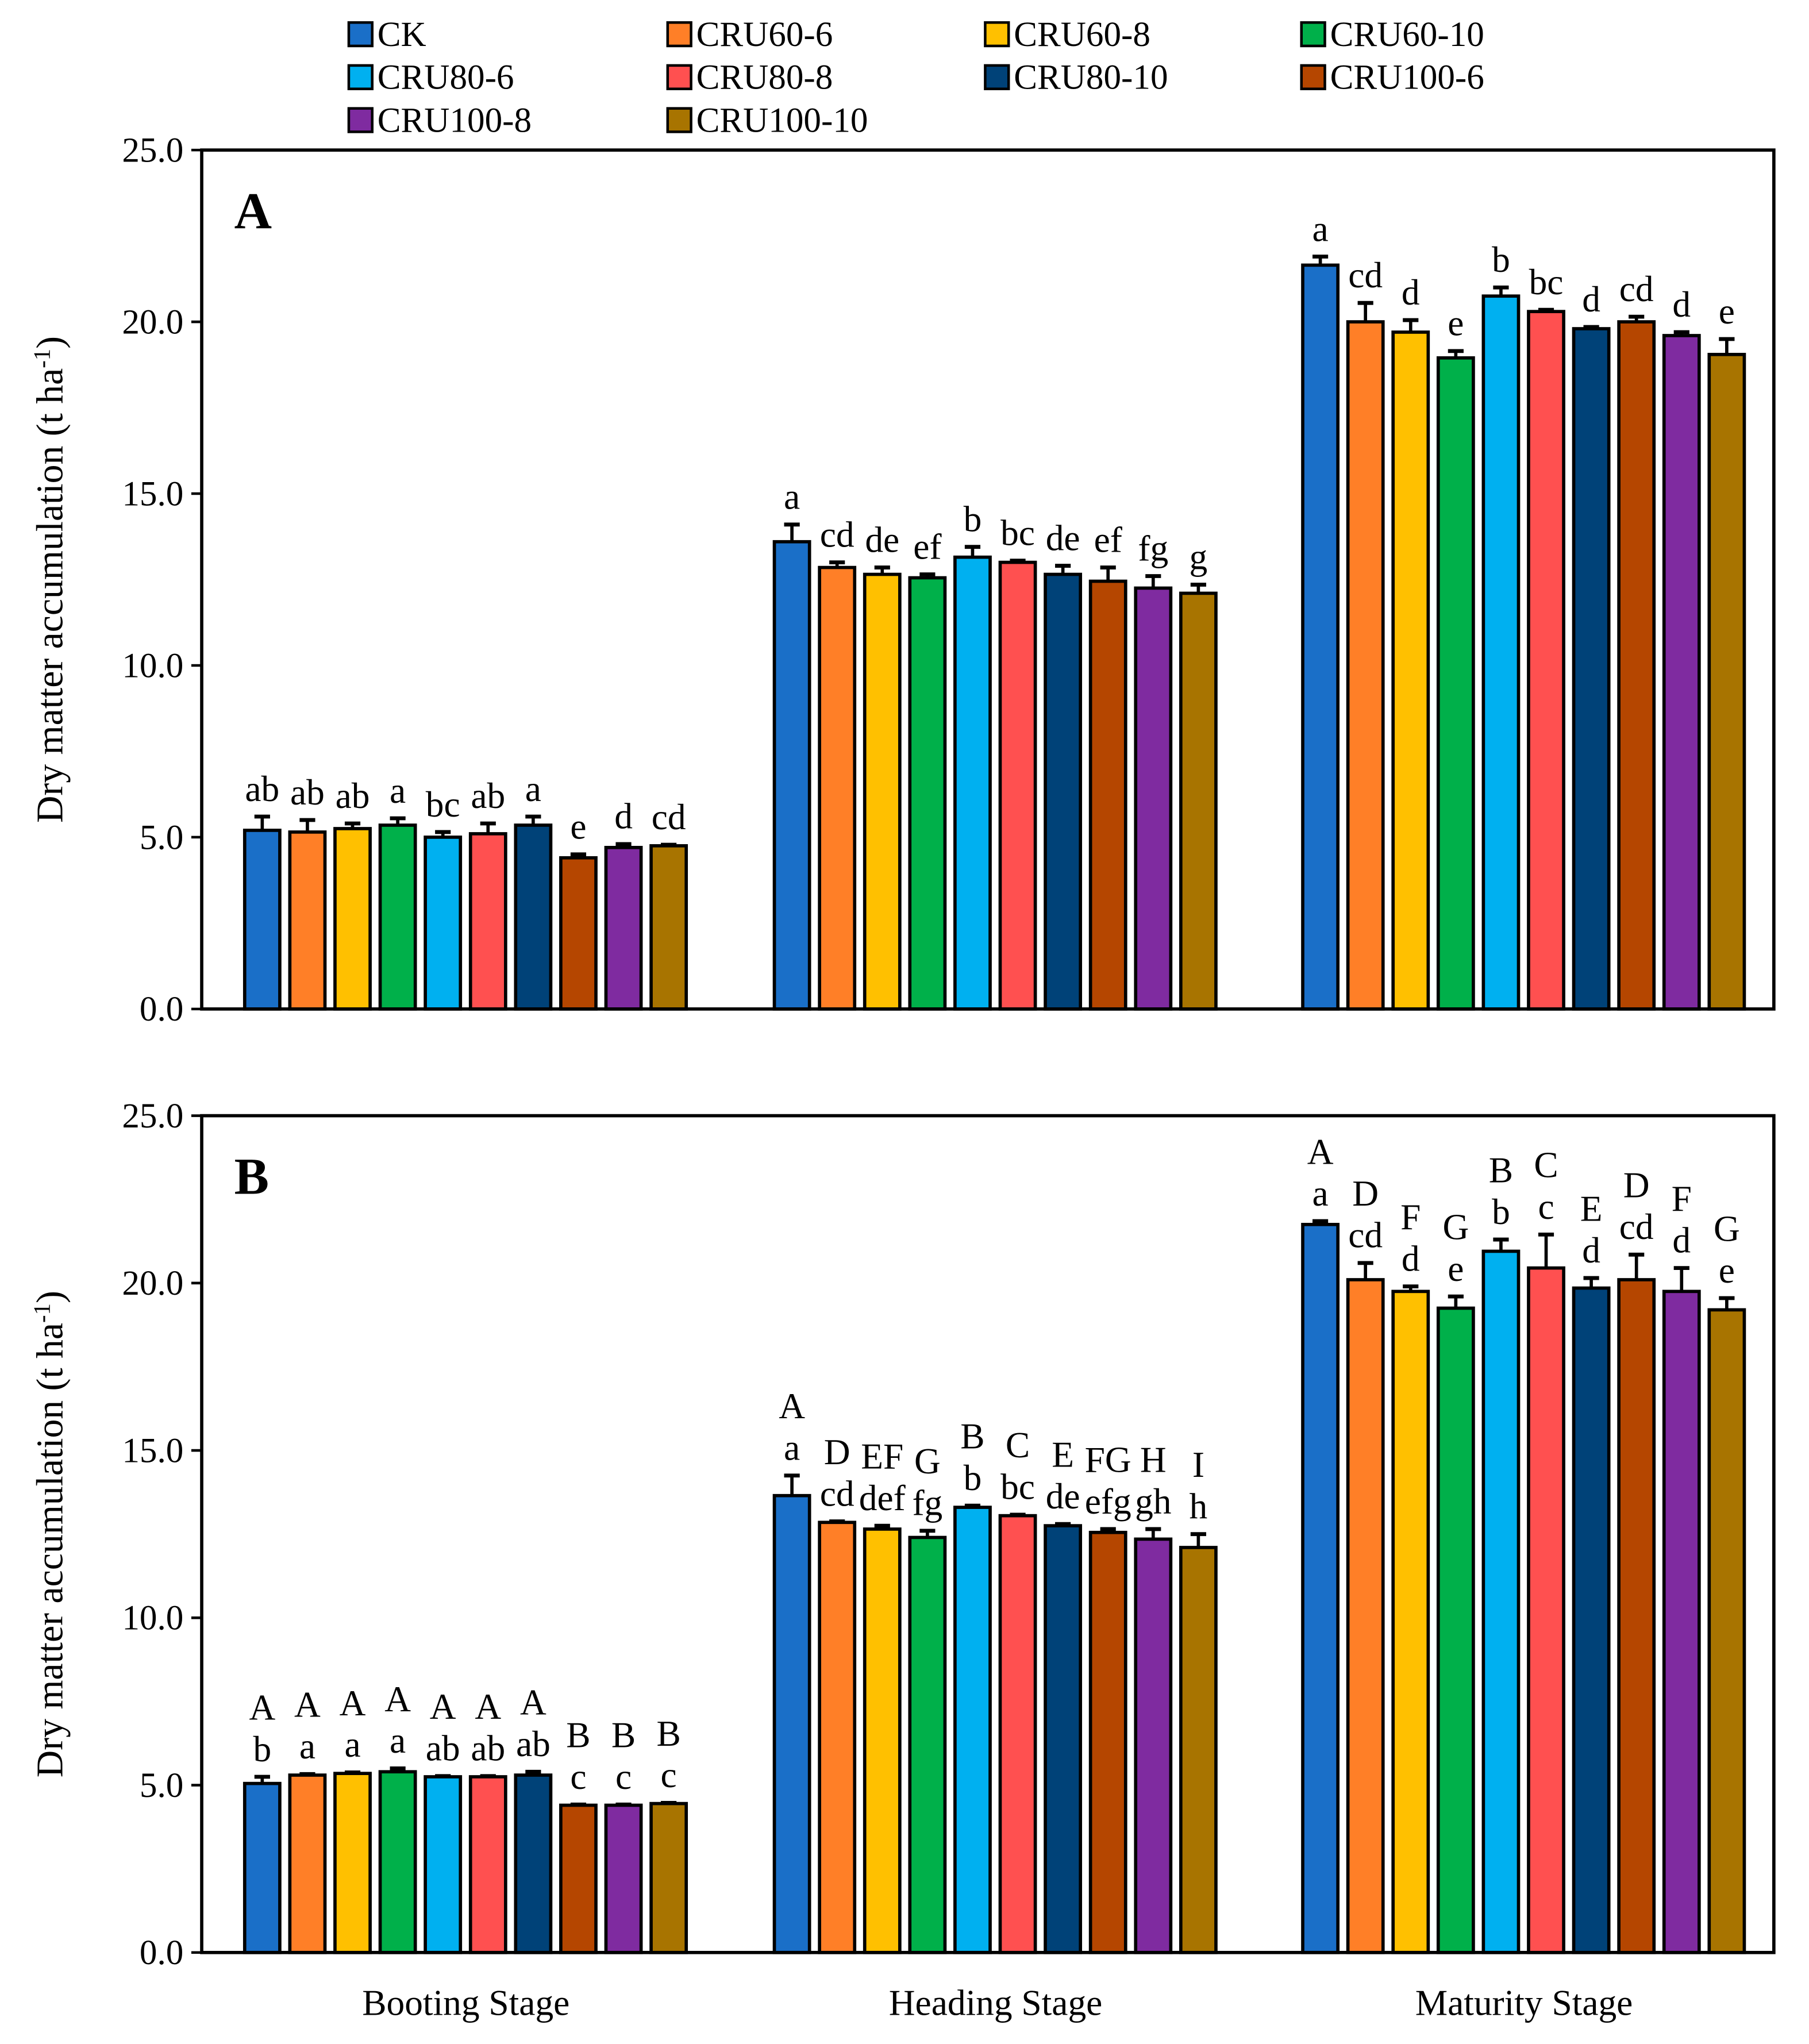 The width and height of the screenshot is (1809, 2044). I want to click on legend-label: CRU100-10, so click(782, 121).